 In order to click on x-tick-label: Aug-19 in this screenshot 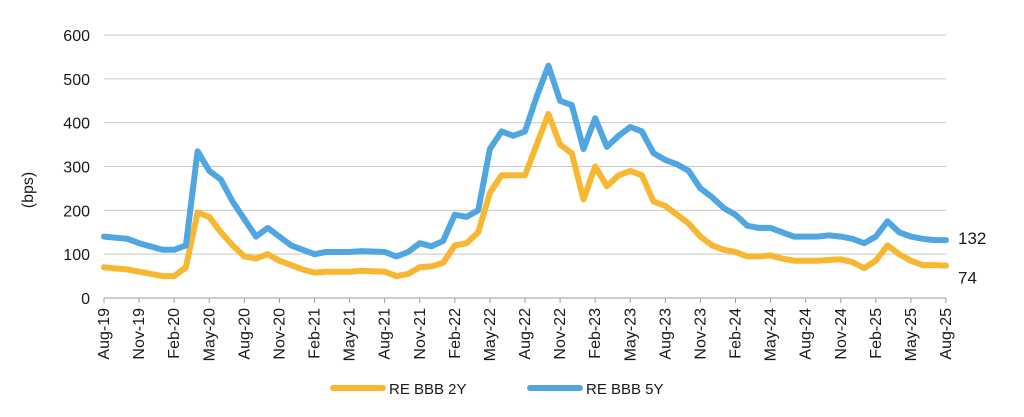, I will do `click(104, 334)`.